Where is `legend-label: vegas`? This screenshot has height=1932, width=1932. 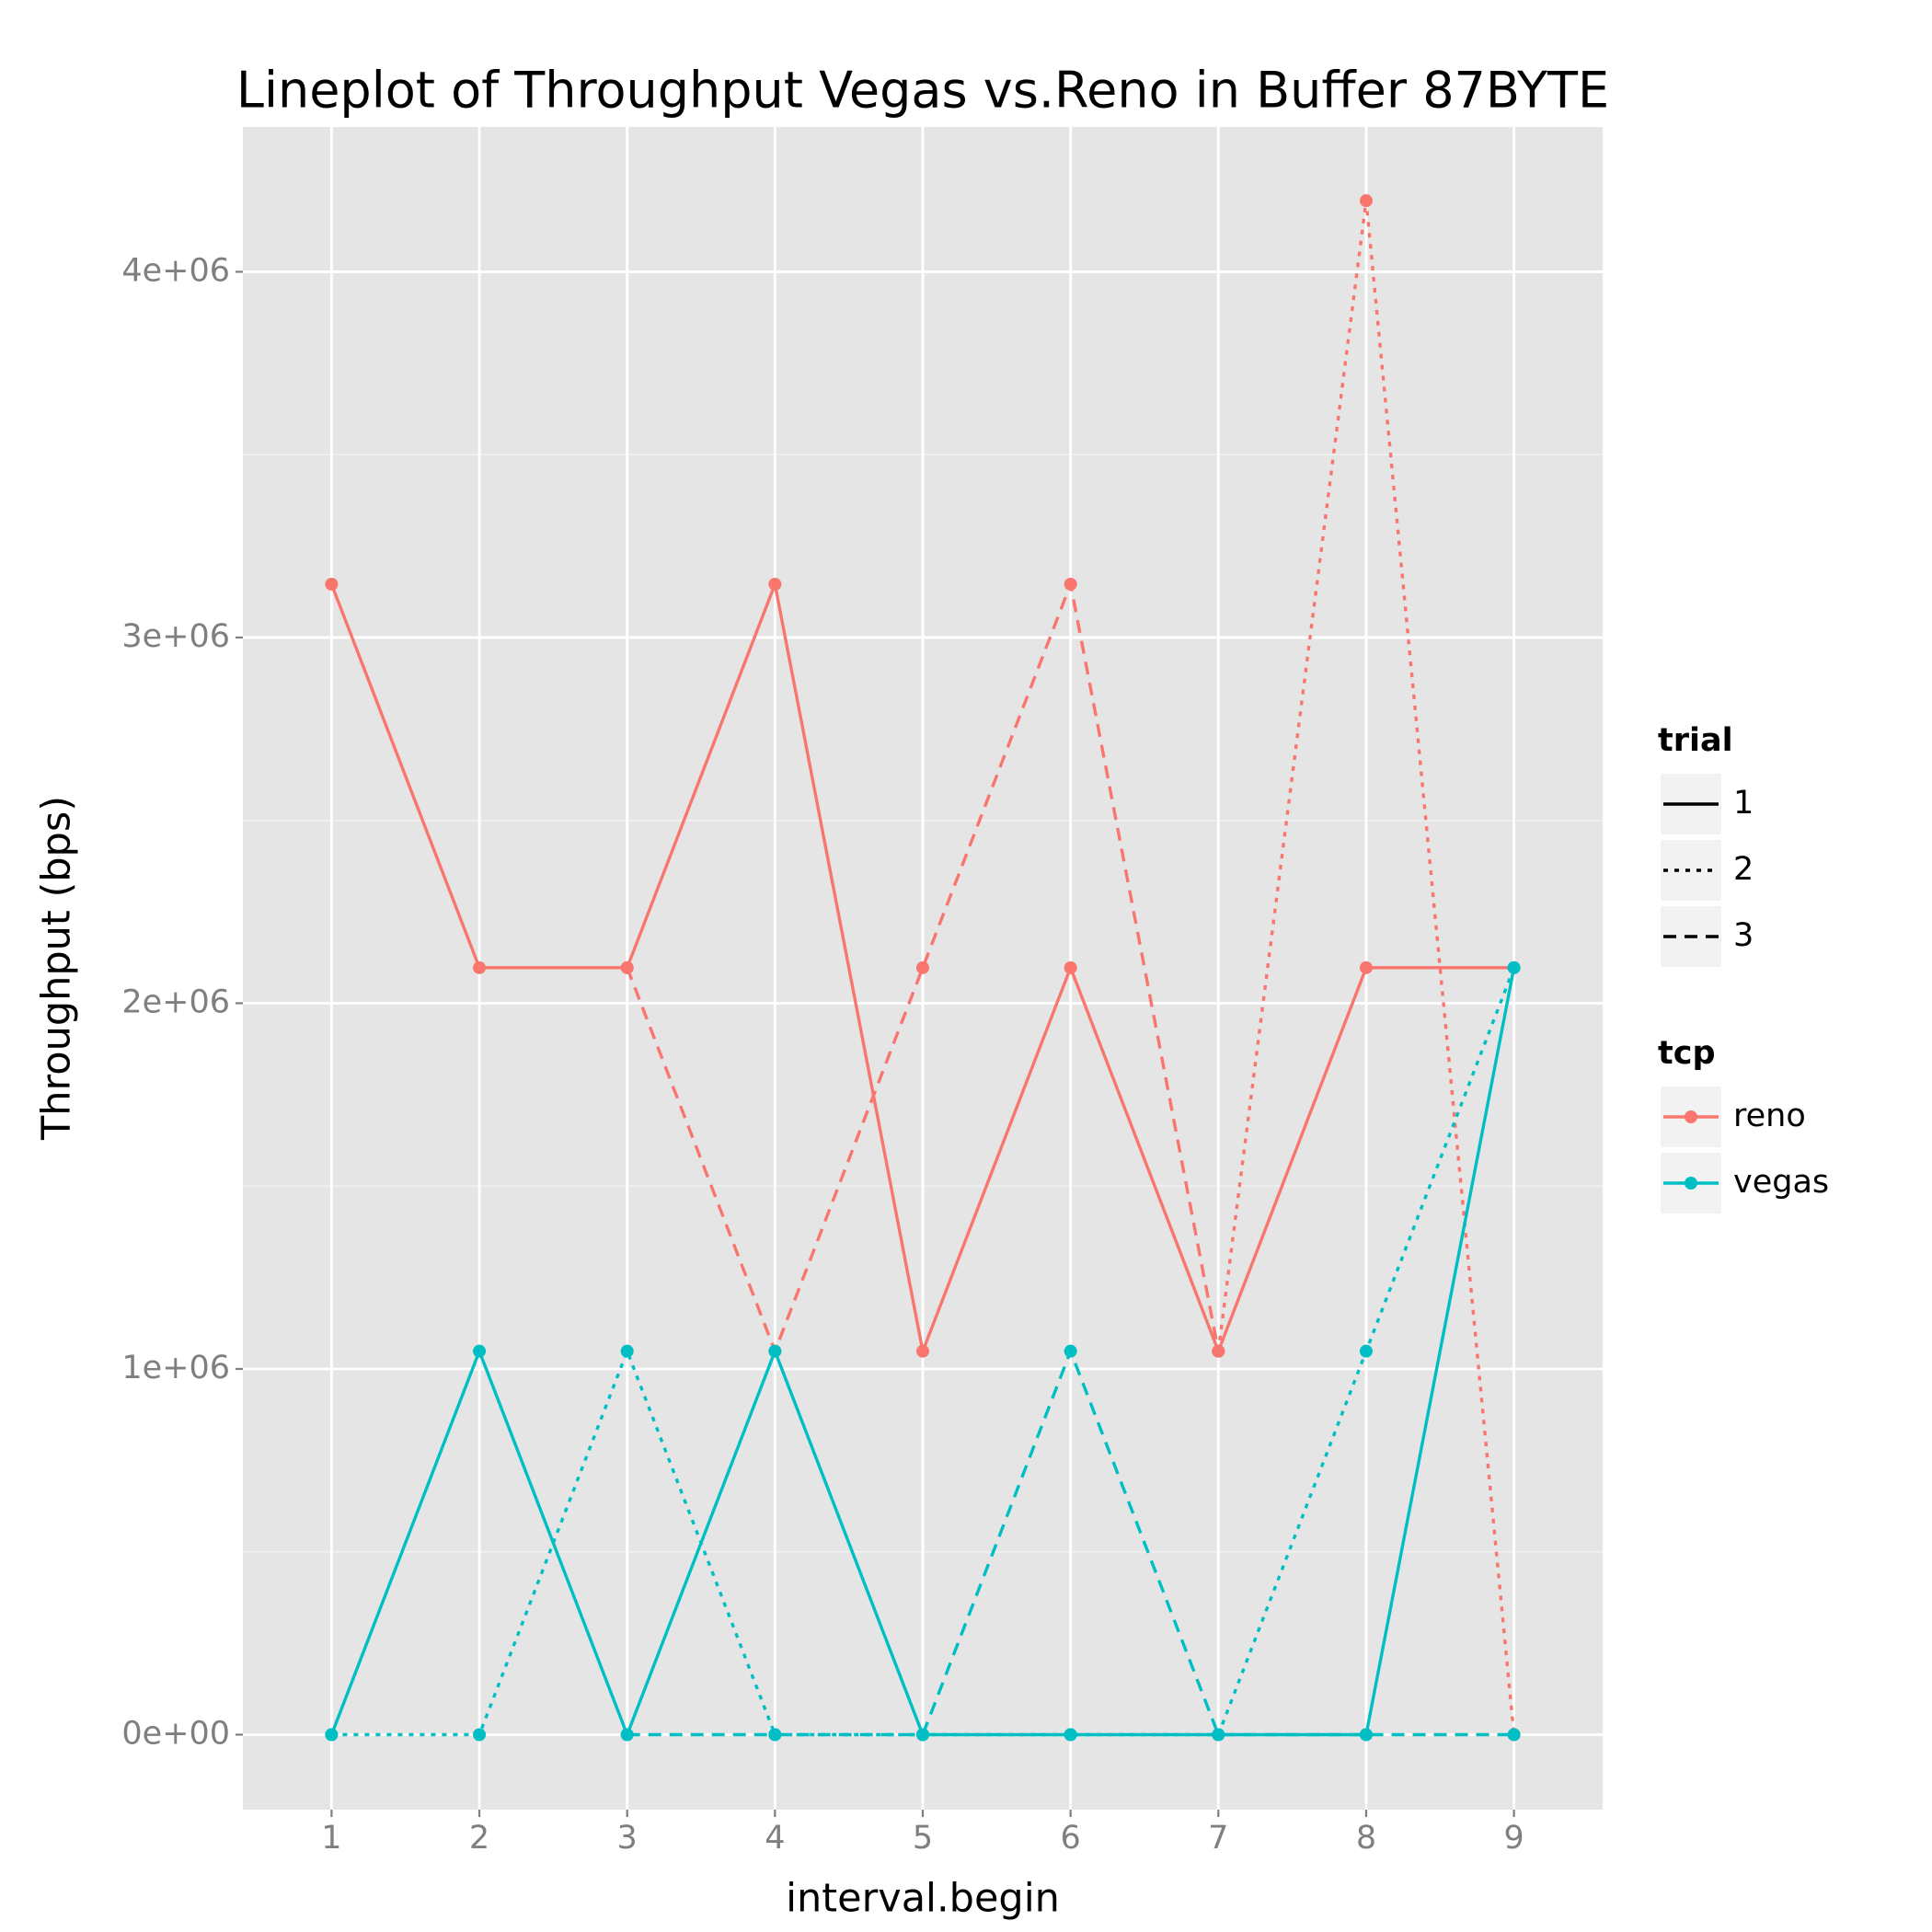
legend-label: vegas is located at coordinates (1781, 1182).